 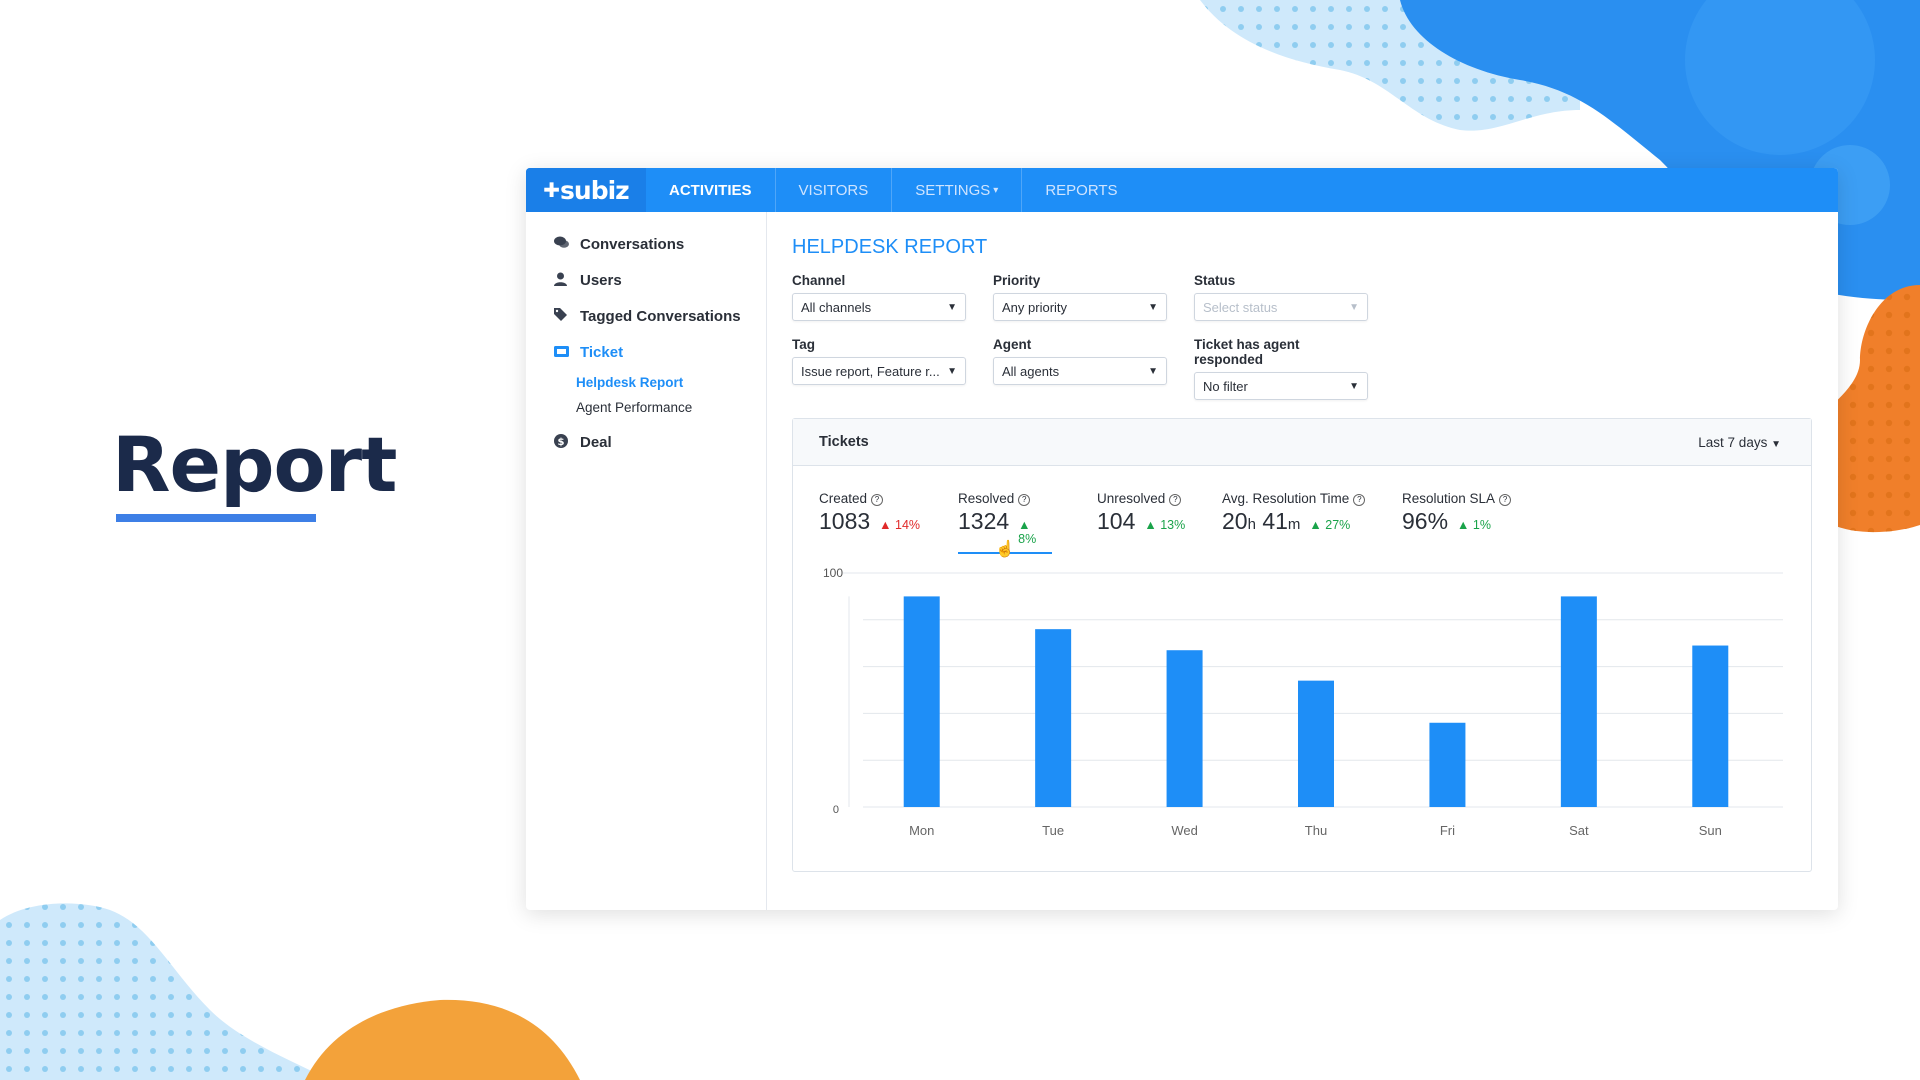 I want to click on hero-title: Report, so click(x=254, y=464).